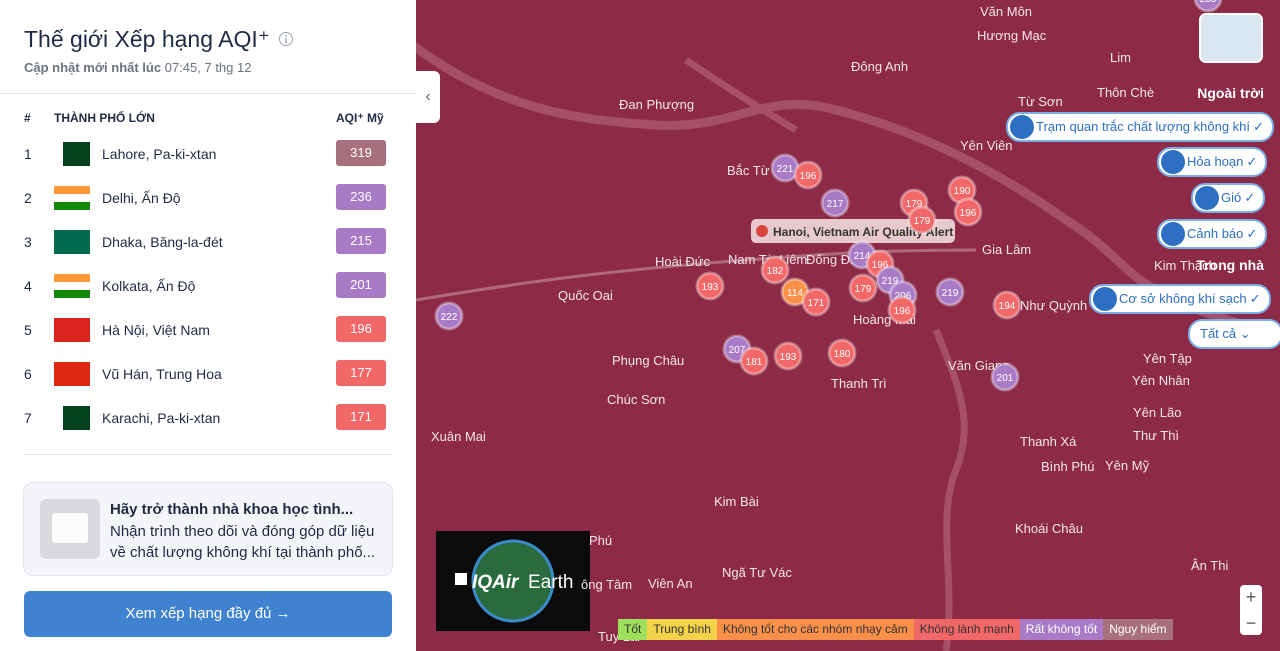 This screenshot has height=651, width=1280. Describe the element at coordinates (1185, 265) in the screenshot. I see `place-label: Kim Thạch` at that location.